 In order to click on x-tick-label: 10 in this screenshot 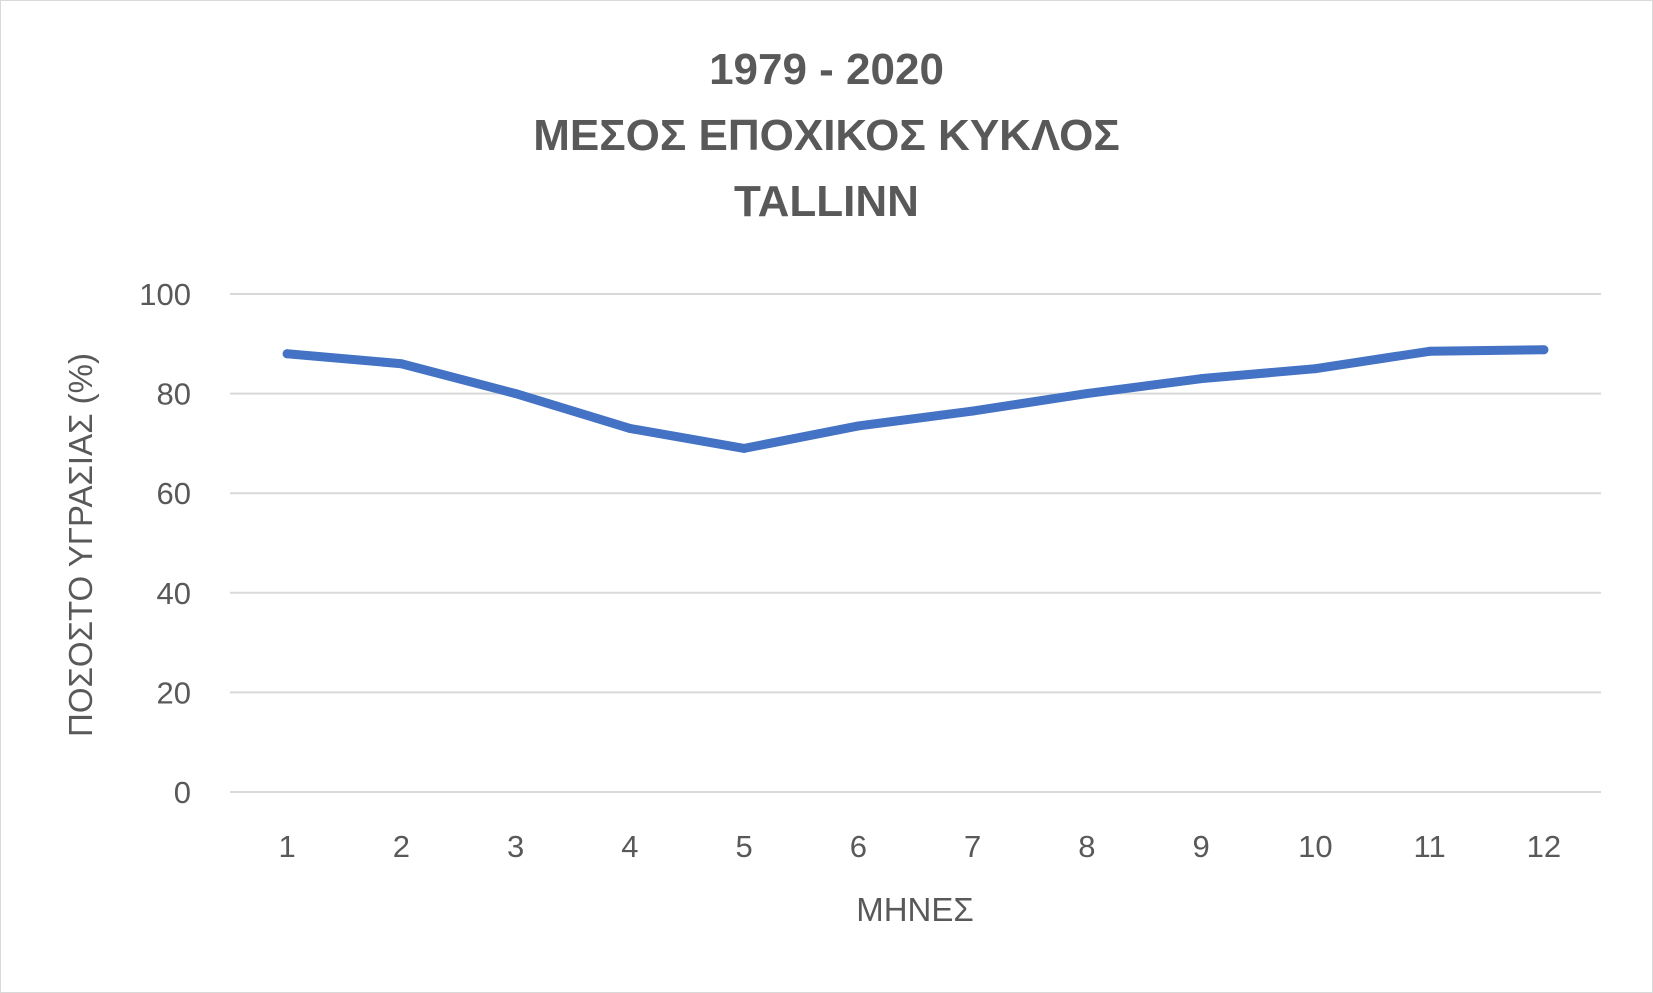, I will do `click(1315, 846)`.